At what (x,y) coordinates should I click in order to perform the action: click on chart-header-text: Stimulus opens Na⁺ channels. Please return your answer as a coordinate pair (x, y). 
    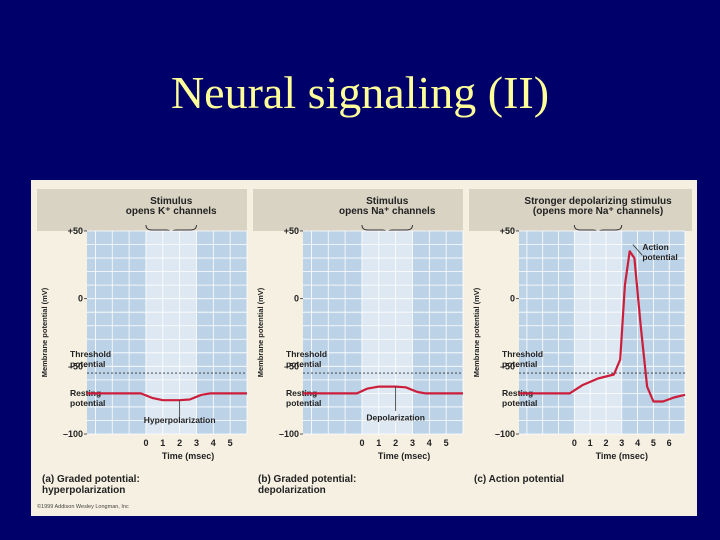
    Looking at the image, I should click on (387, 206).